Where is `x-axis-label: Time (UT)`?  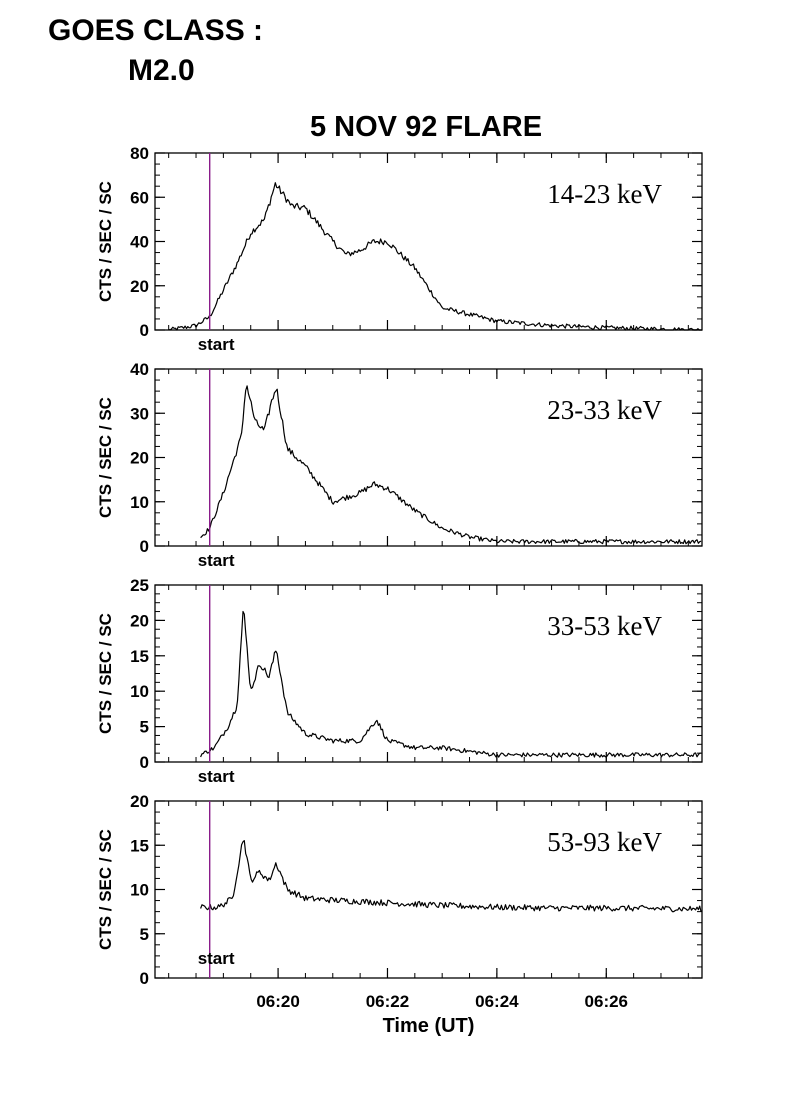 x-axis-label: Time (UT) is located at coordinates (429, 1026).